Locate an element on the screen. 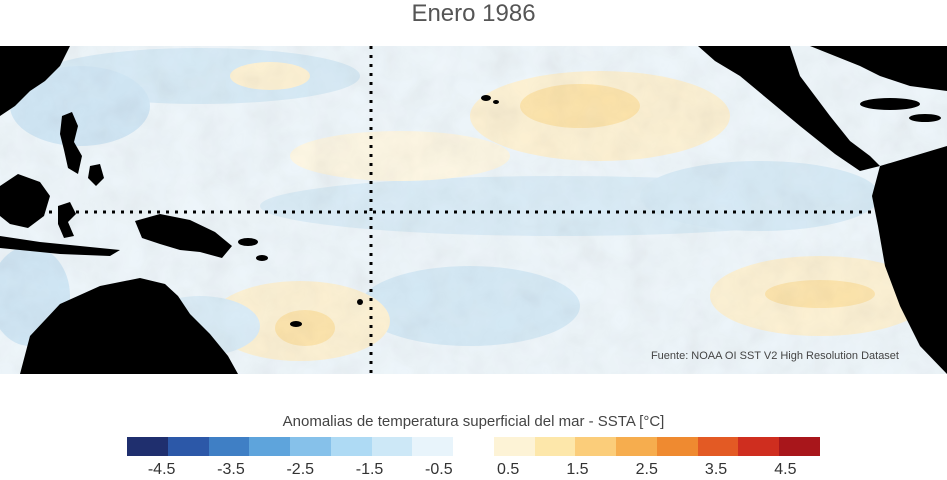 The image size is (947, 480). colorbar-tick-label: -4.5 is located at coordinates (161, 469).